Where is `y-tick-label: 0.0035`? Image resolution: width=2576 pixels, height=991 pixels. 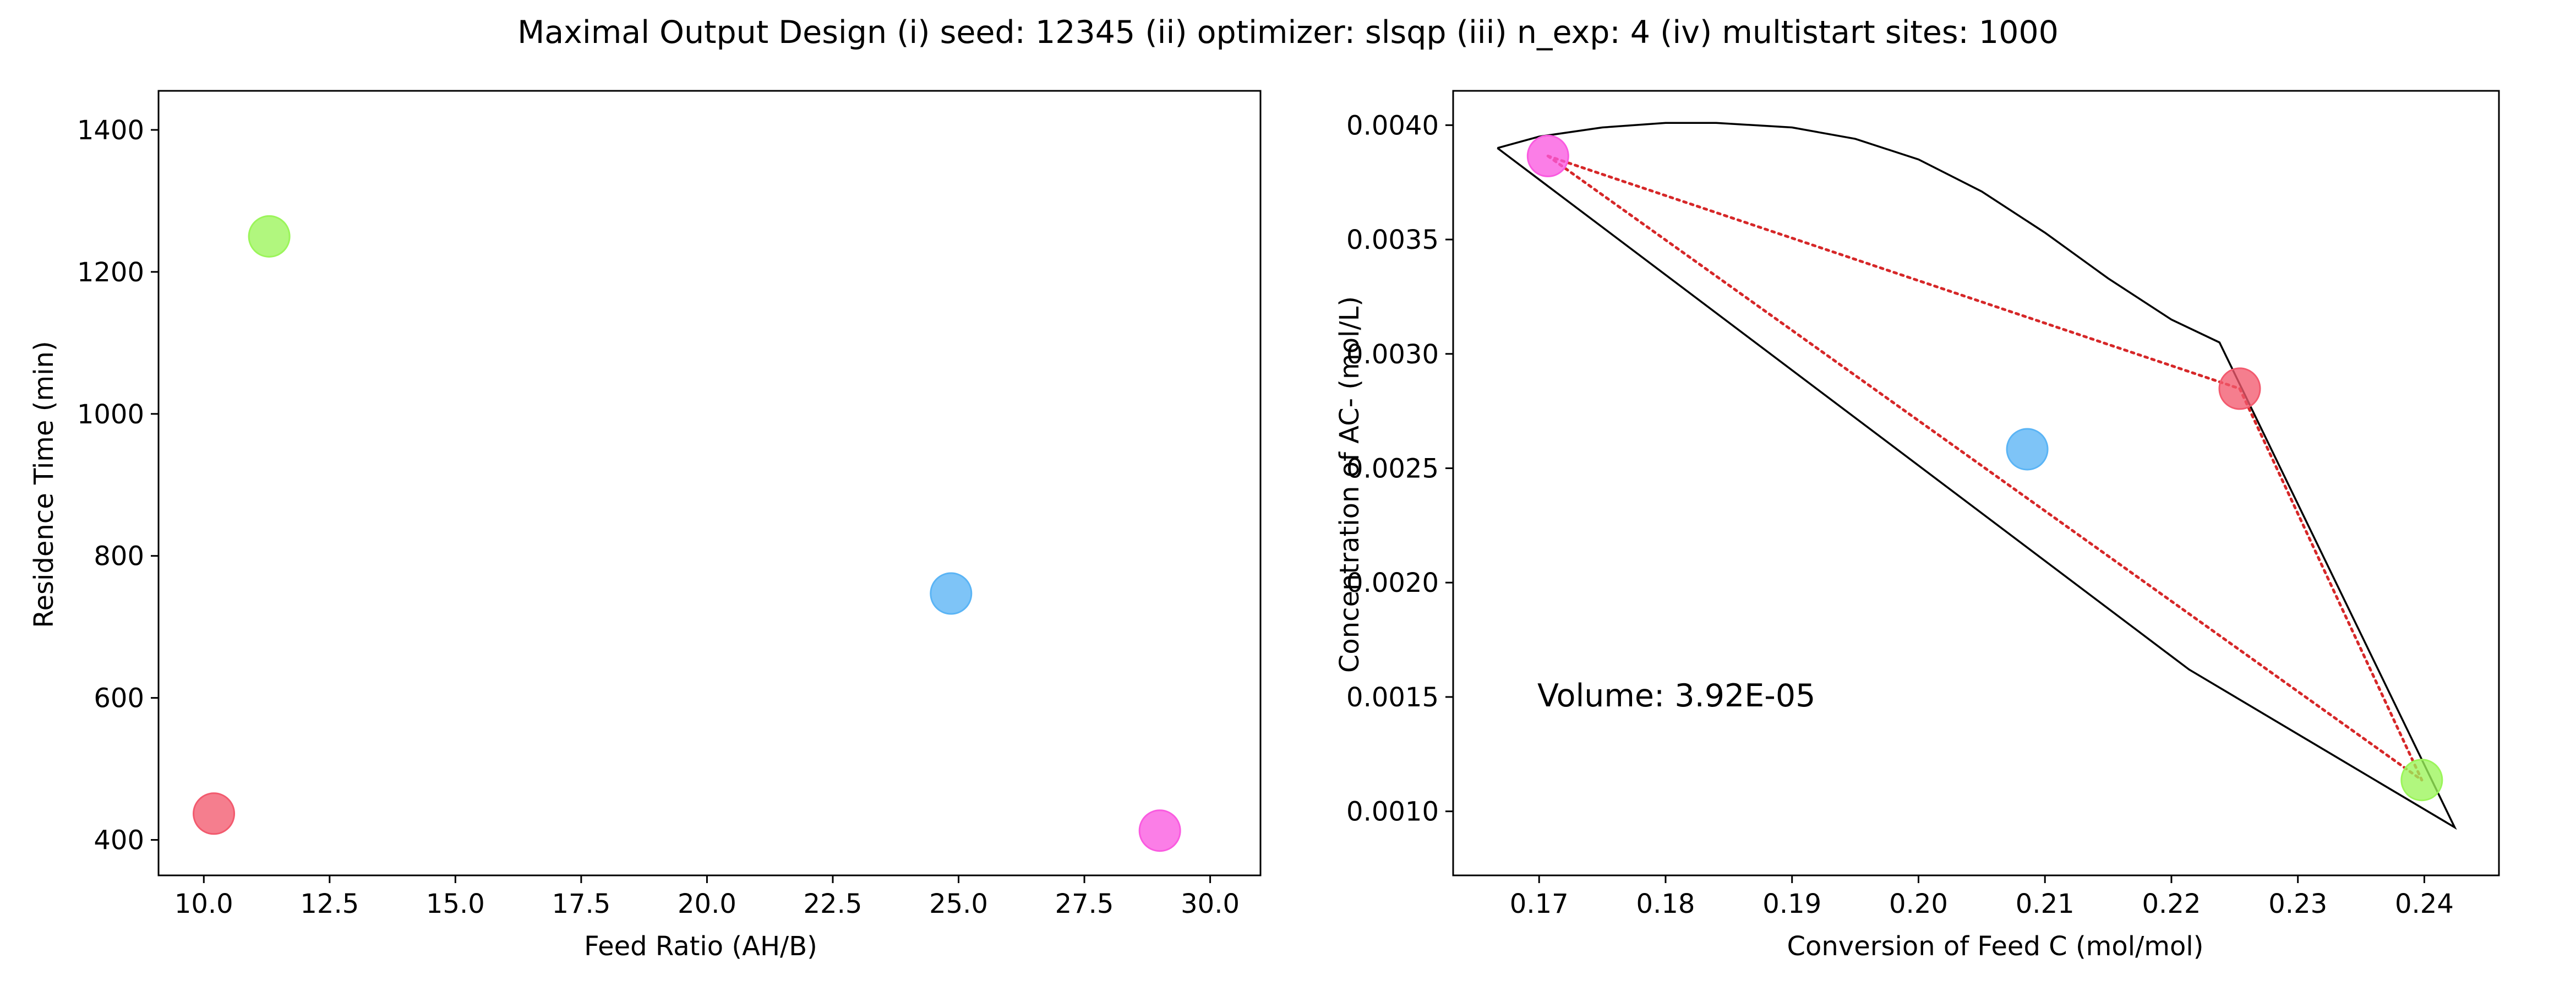
y-tick-label: 0.0035 is located at coordinates (1392, 240).